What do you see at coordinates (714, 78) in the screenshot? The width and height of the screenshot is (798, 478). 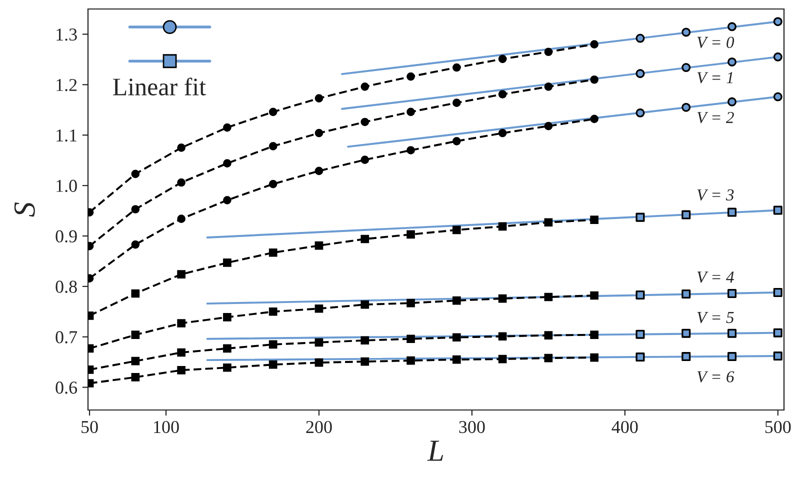 I see `annotation: V = 1` at bounding box center [714, 78].